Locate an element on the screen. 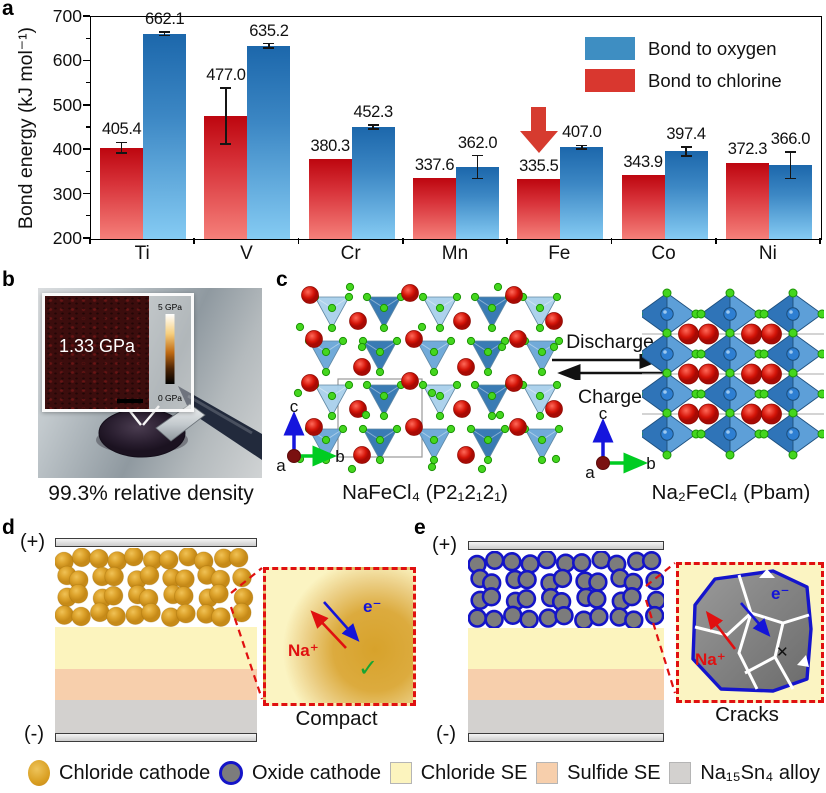 The width and height of the screenshot is (826, 793). legend-label: Bond to chlorine is located at coordinates (715, 80).